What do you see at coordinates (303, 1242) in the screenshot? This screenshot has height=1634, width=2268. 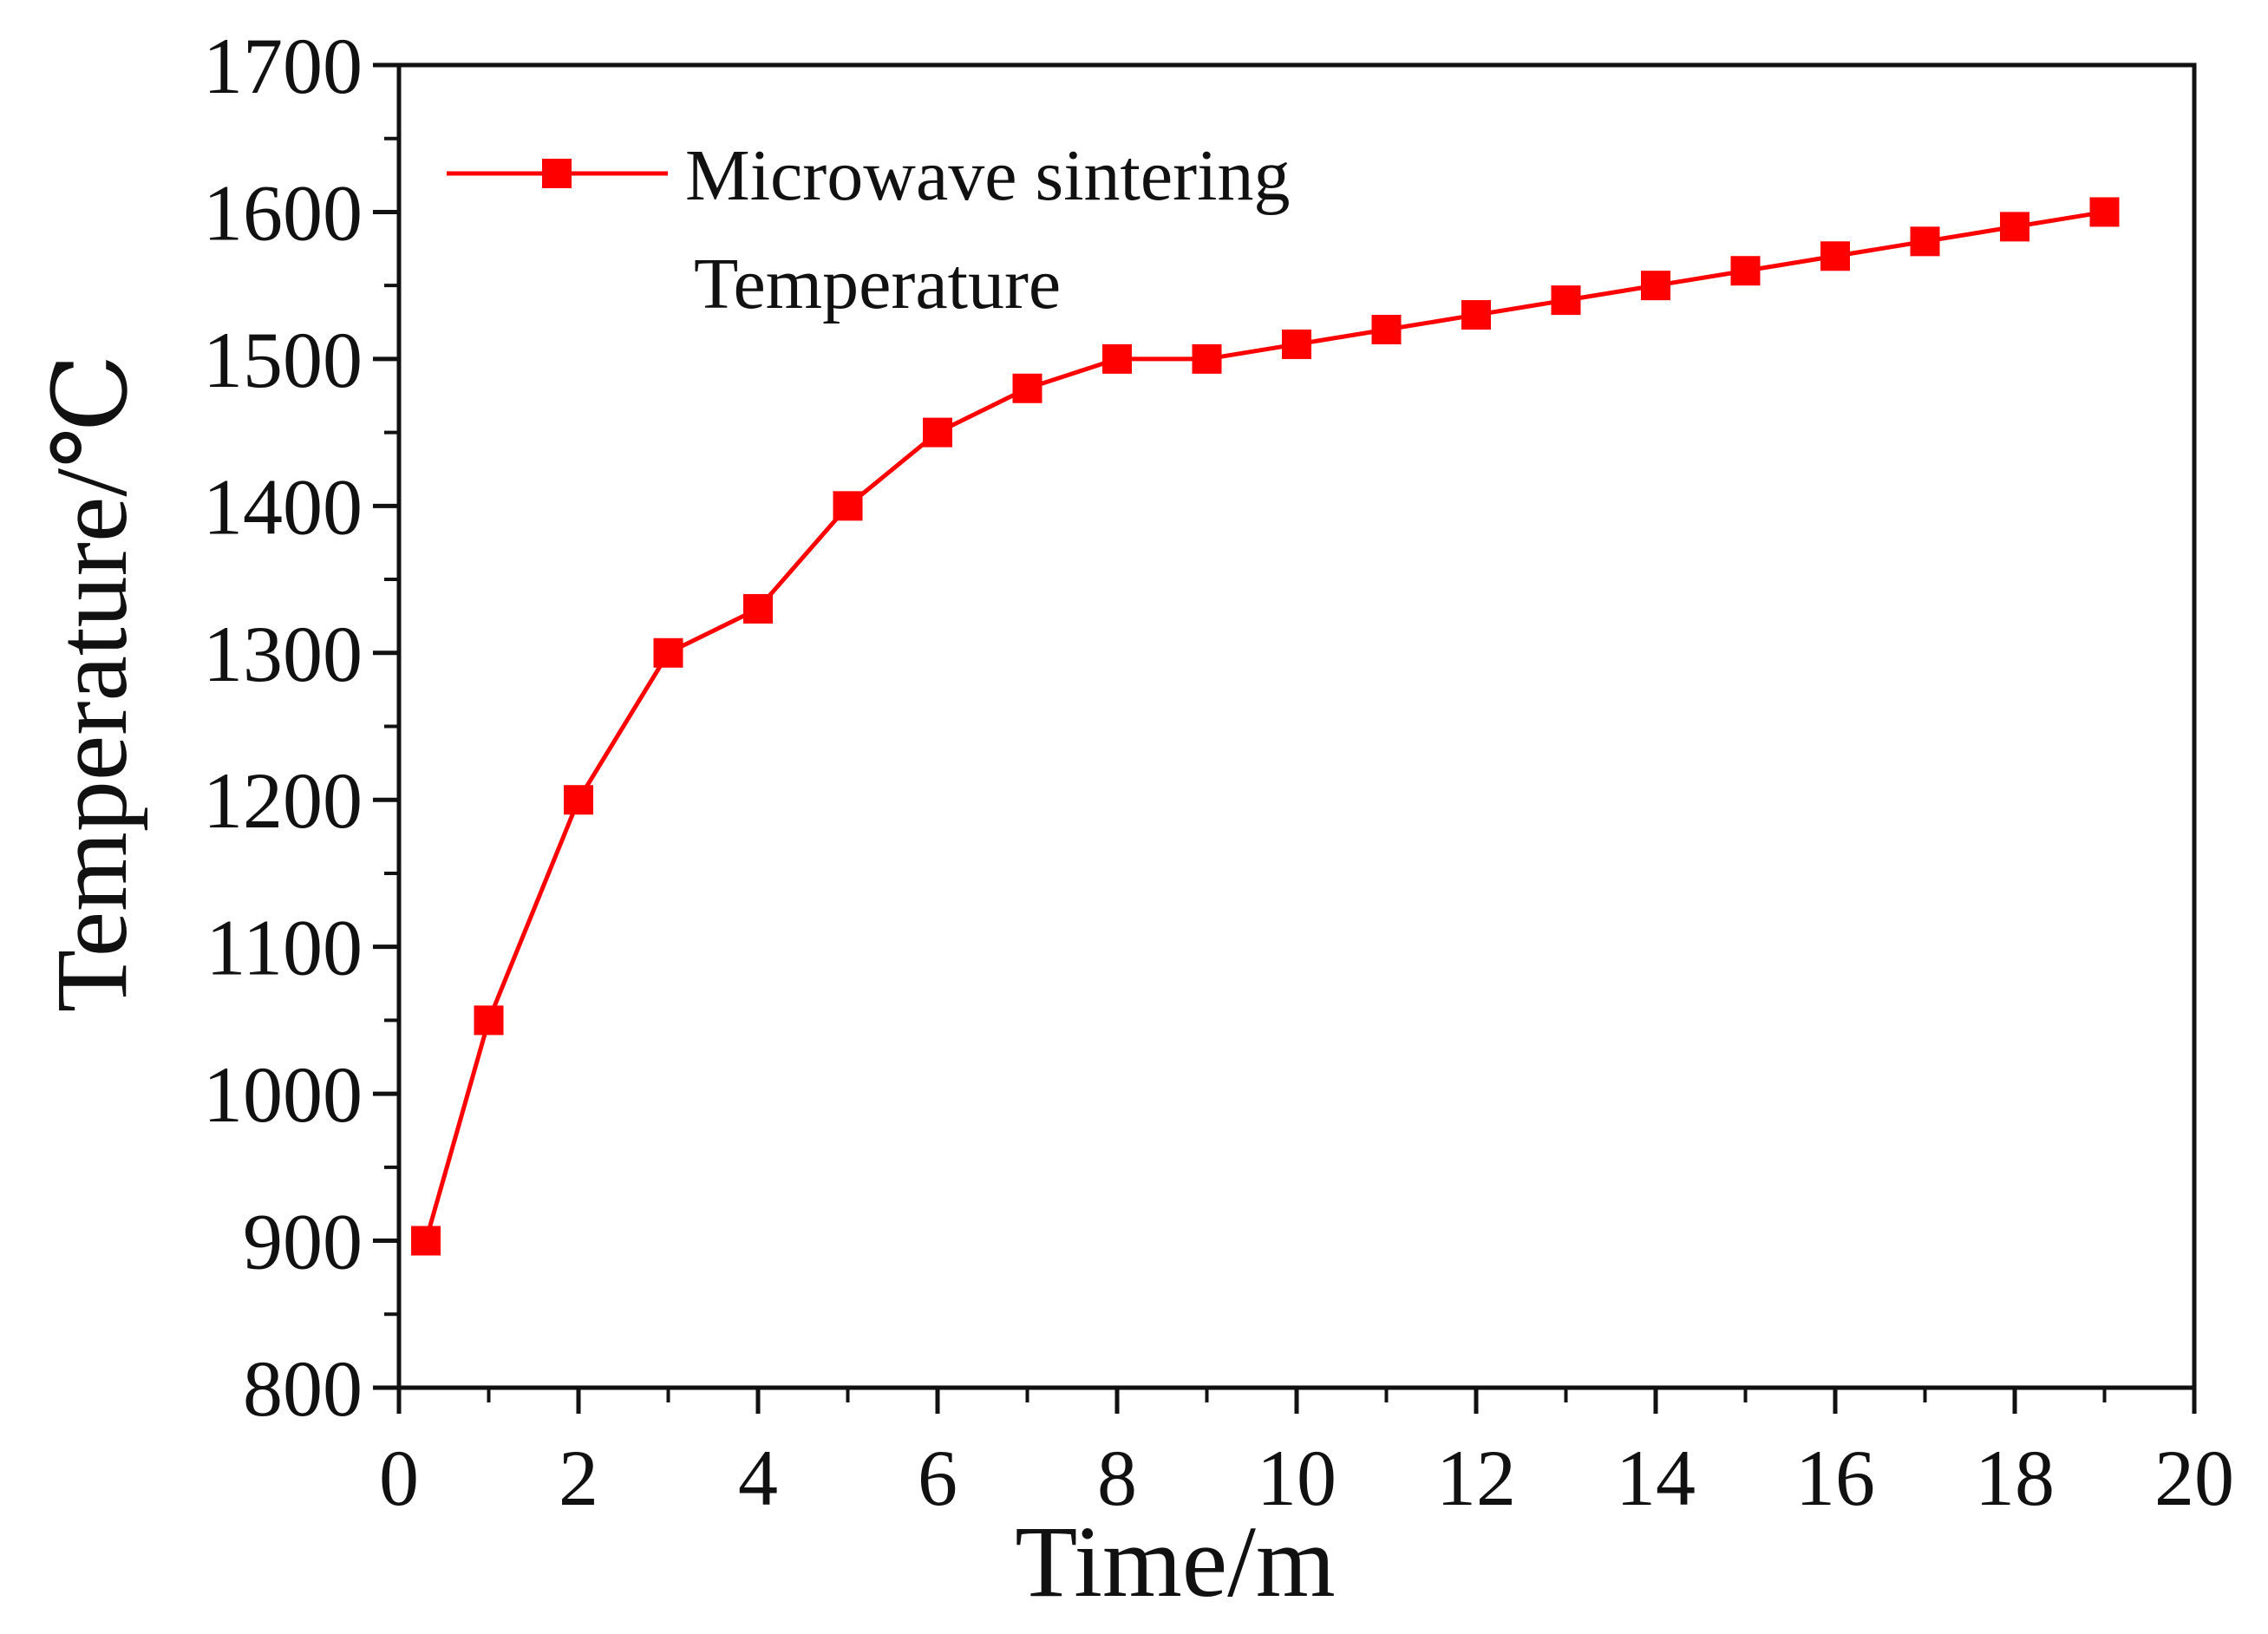 I see `y-tick-label: 900` at bounding box center [303, 1242].